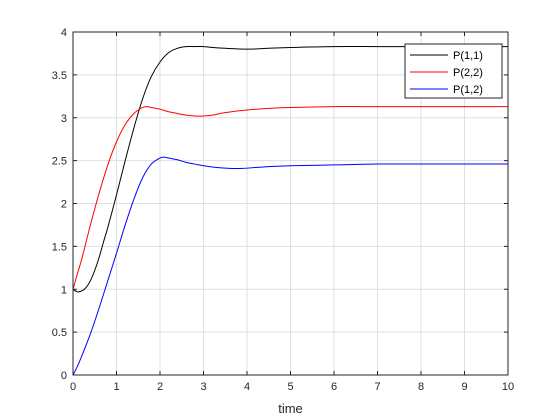  Describe the element at coordinates (64, 376) in the screenshot. I see `y-tick-label: 0` at that location.